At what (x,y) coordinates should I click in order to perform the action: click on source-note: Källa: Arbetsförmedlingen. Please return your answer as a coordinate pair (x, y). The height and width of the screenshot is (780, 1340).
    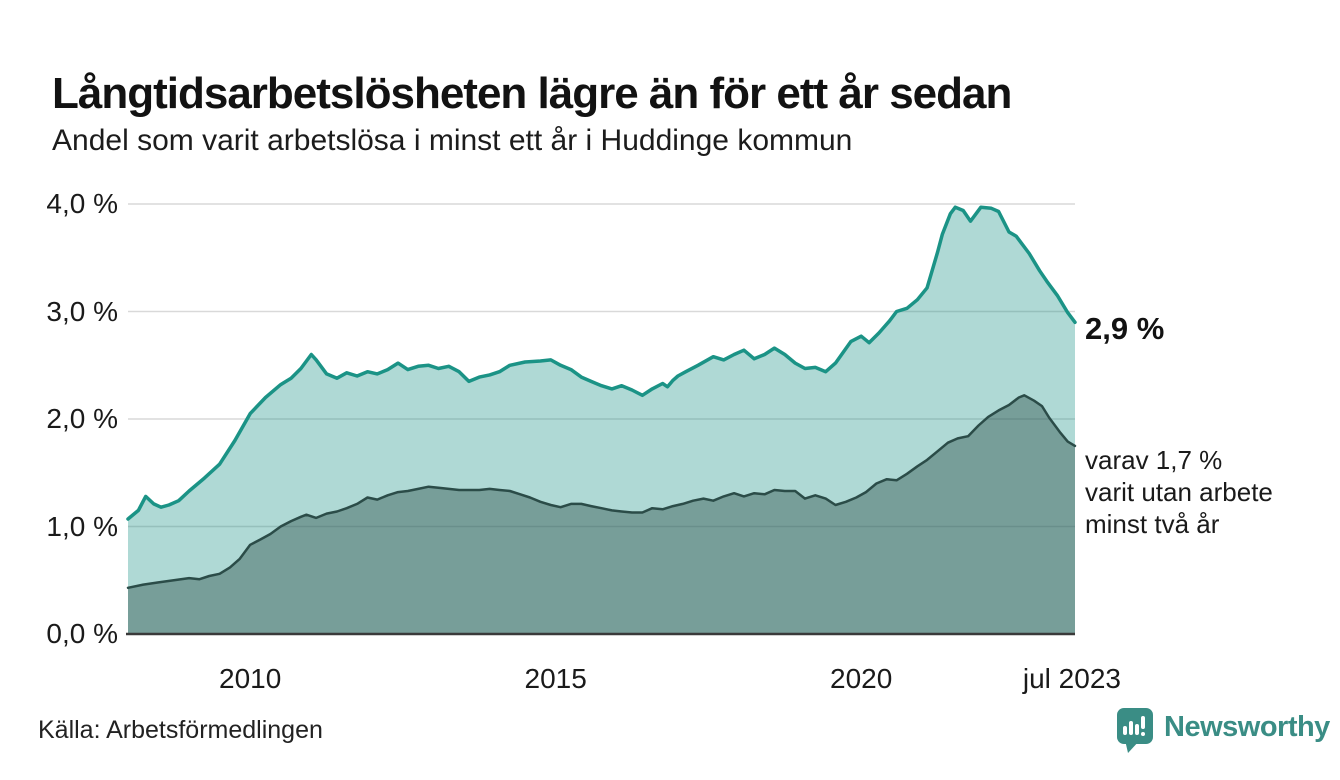
    Looking at the image, I should click on (180, 730).